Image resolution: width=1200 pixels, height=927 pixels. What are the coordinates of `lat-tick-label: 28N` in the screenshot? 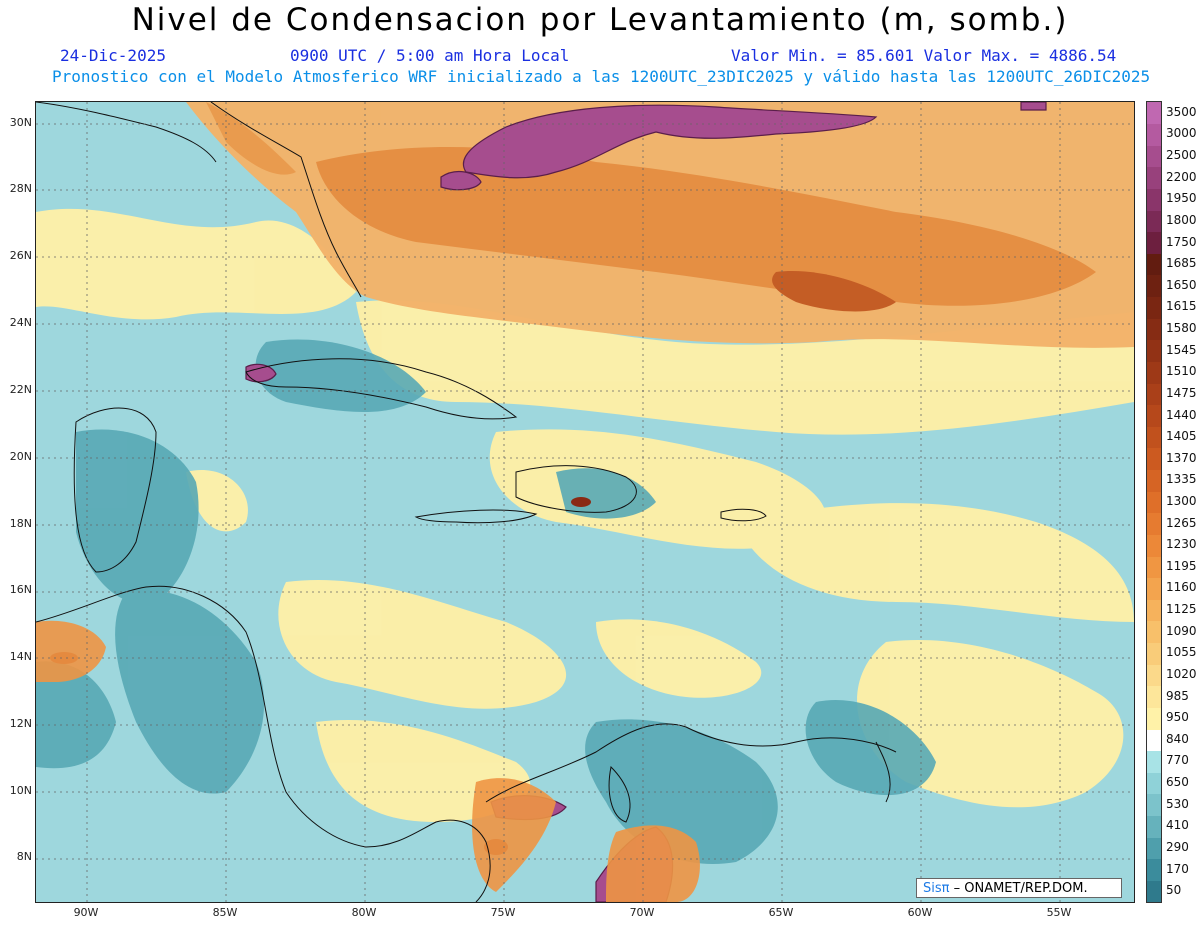 It's located at (20, 188).